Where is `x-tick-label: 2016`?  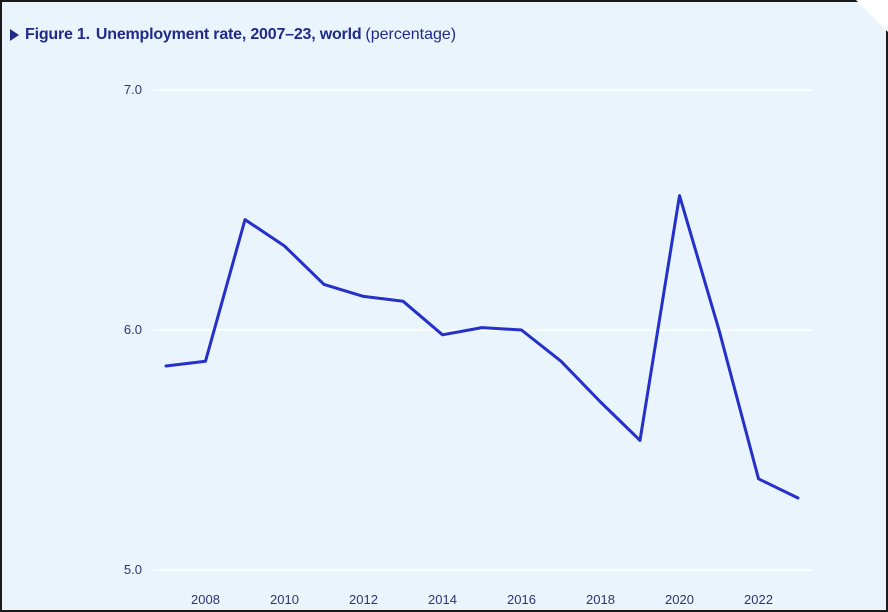
x-tick-label: 2016 is located at coordinates (521, 599).